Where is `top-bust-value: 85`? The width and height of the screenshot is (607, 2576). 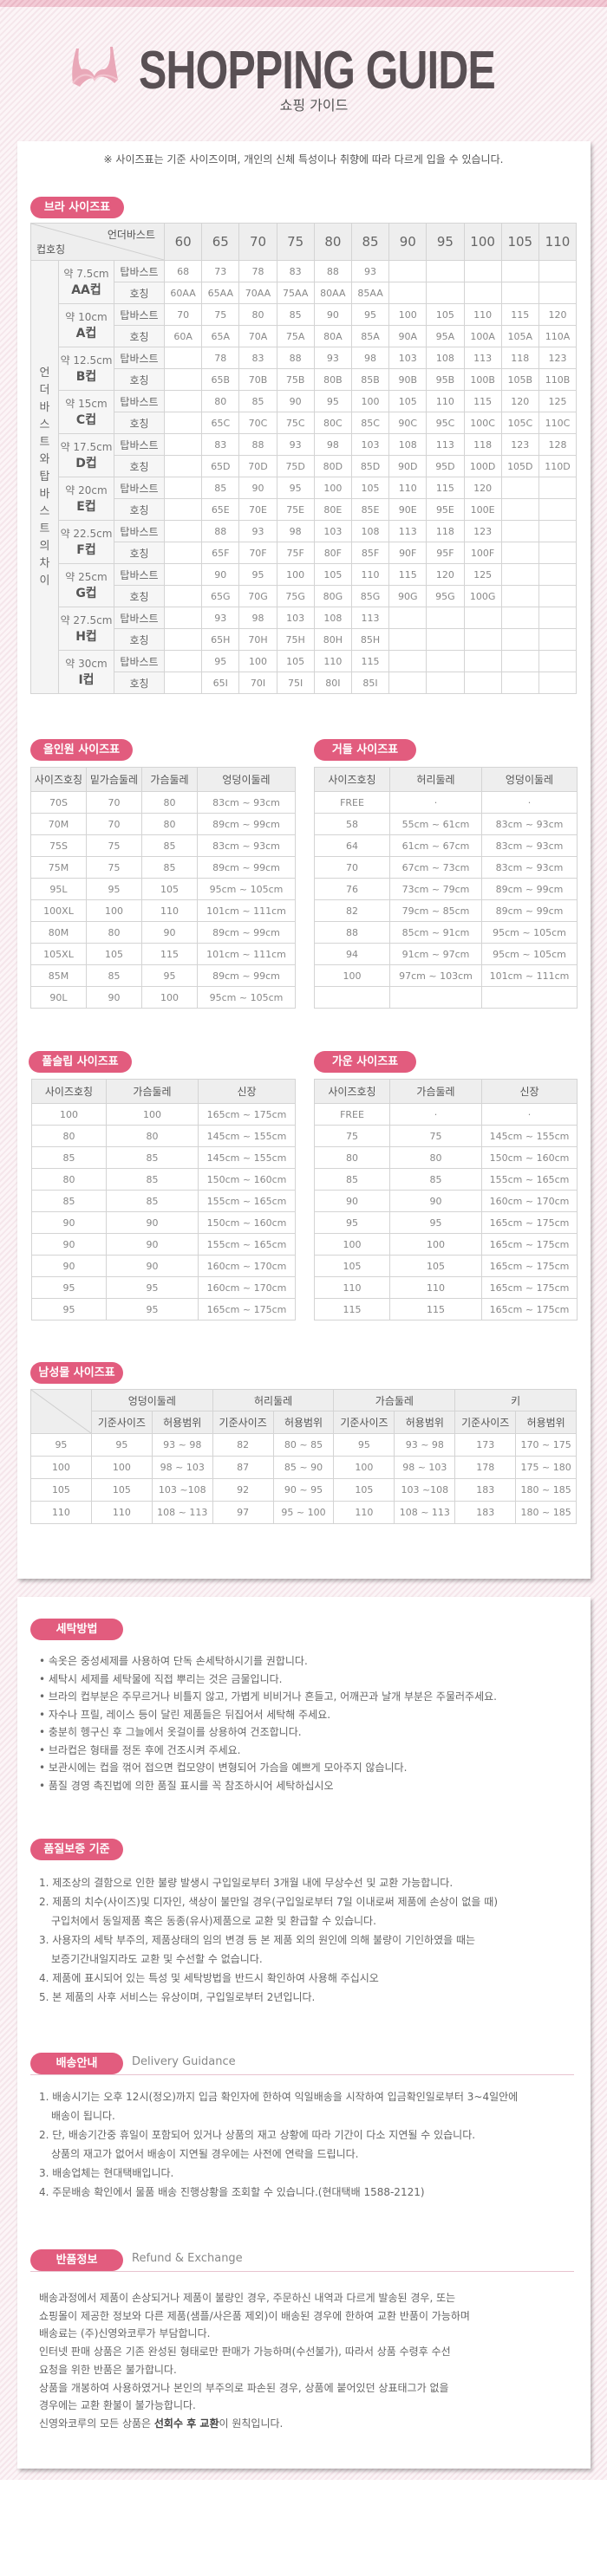 top-bust-value: 85 is located at coordinates (295, 314).